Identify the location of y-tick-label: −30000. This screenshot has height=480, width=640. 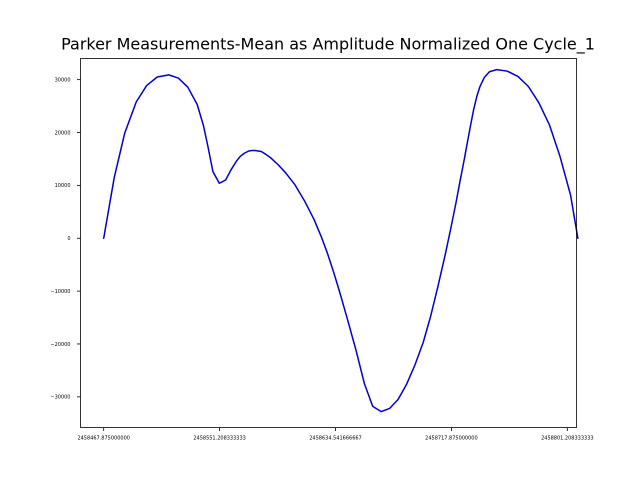
(60, 398).